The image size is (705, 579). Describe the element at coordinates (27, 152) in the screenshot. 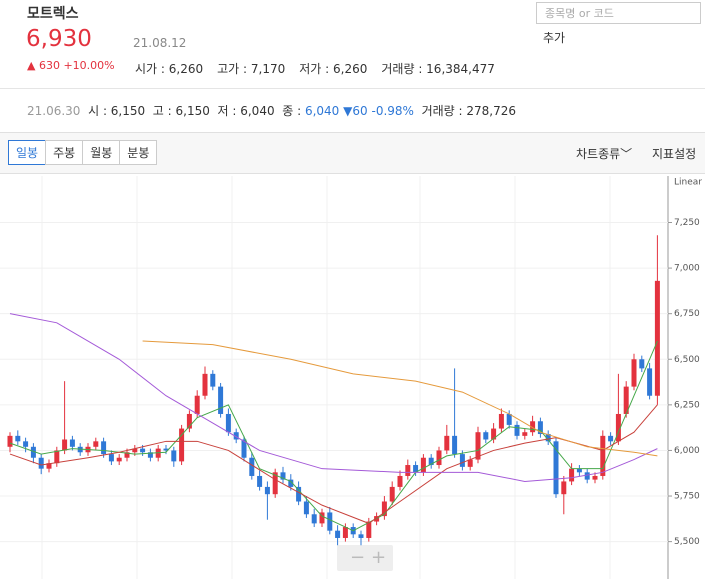

I see `tab: 일봉` at that location.